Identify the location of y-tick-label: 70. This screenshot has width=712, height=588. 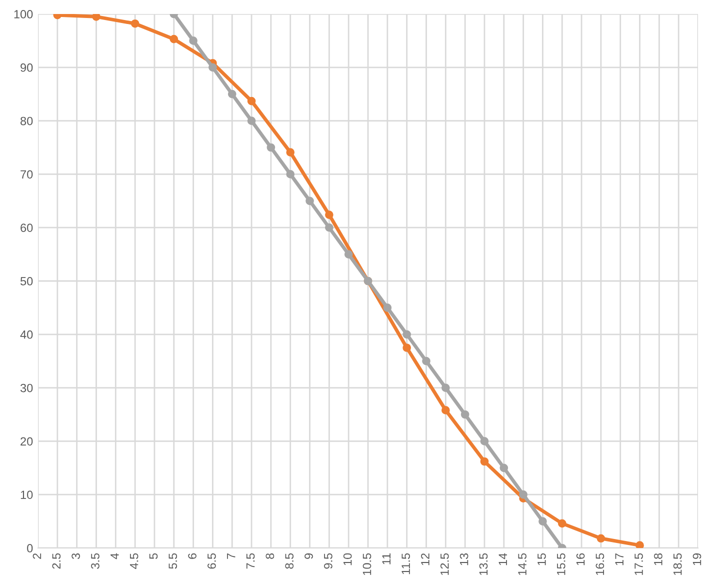
(26, 174).